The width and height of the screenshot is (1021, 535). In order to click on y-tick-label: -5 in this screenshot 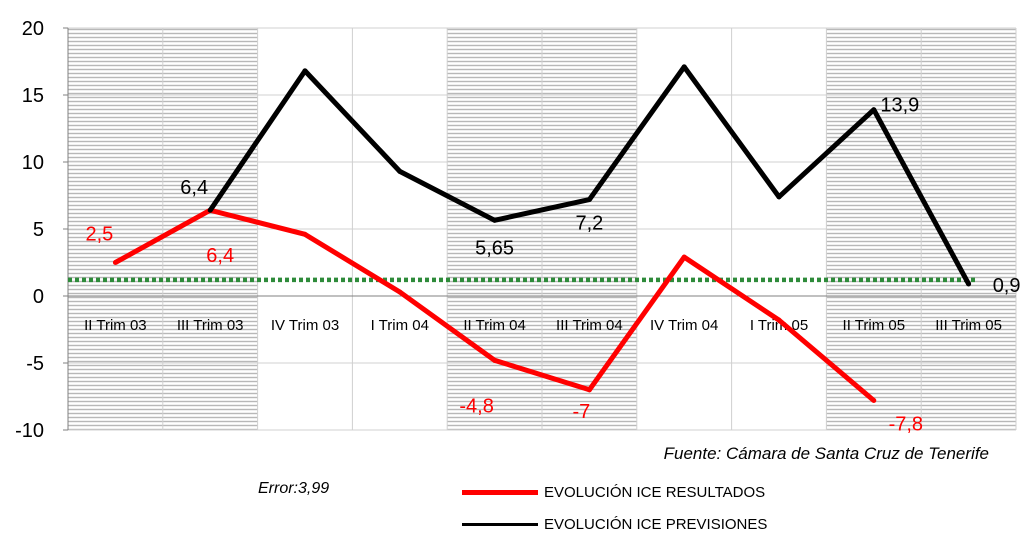, I will do `click(35, 364)`.